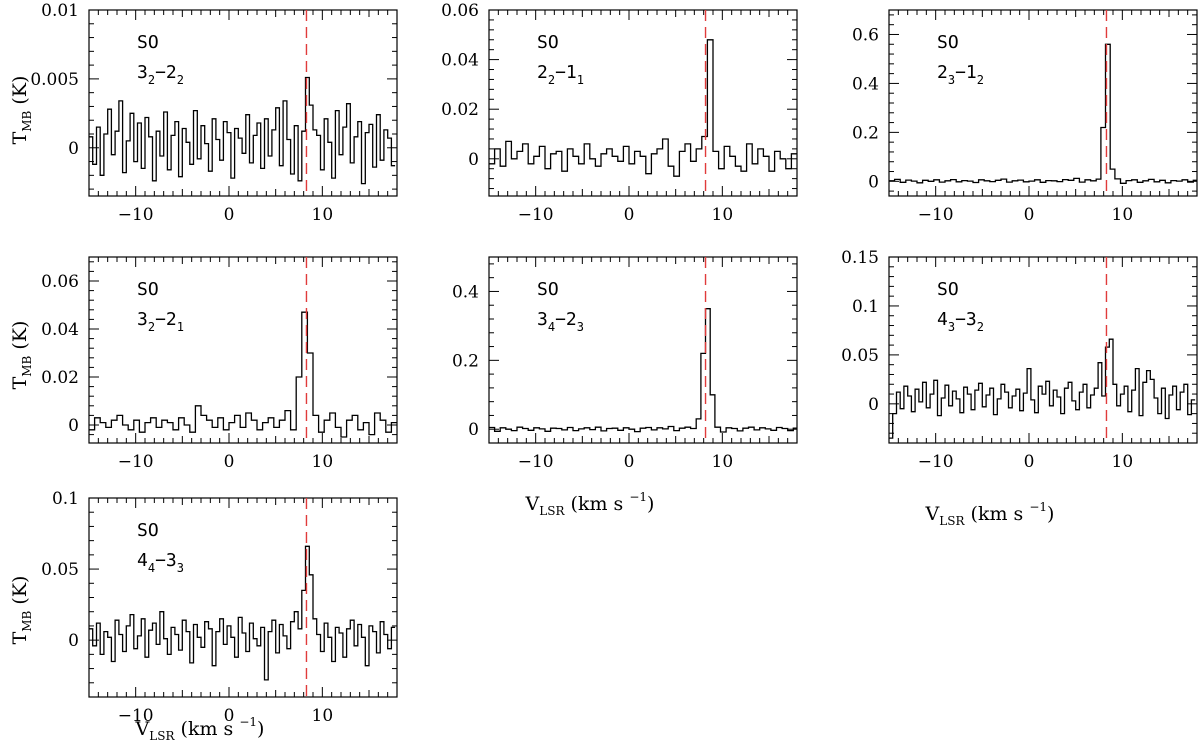 The height and width of the screenshot is (743, 1200). I want to click on spectrum-panel: −10 0 10 0 0.005 0.01 SO 32−22 TMB (K), so click(203, 113).